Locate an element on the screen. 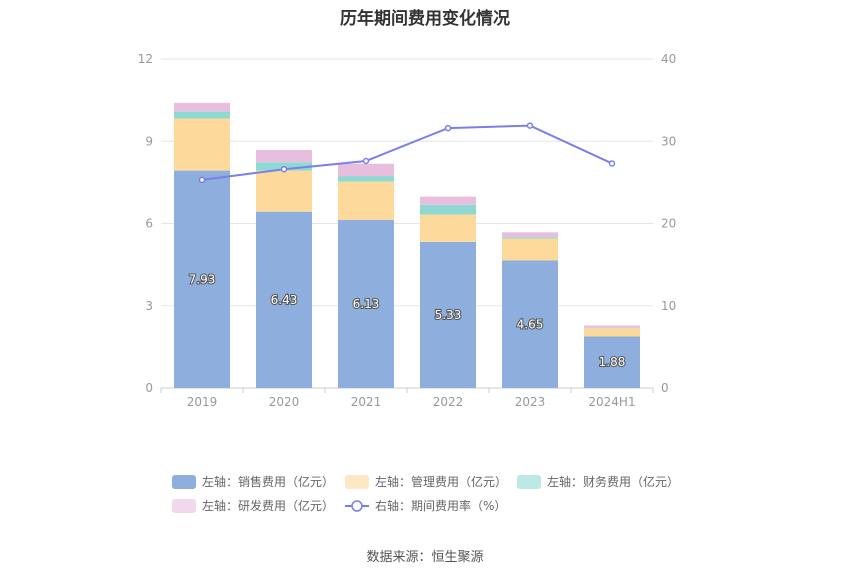  left-axis-tick-label: 12 is located at coordinates (145, 59).